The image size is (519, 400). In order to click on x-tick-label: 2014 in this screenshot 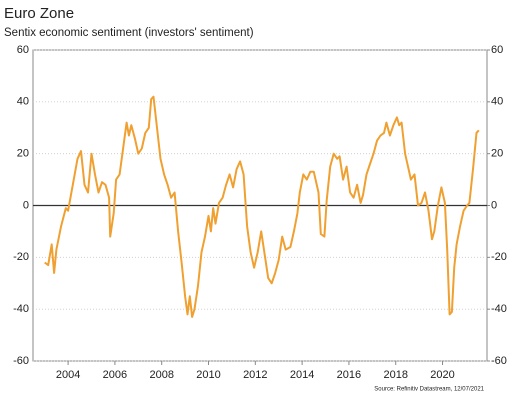, I will do `click(302, 375)`.